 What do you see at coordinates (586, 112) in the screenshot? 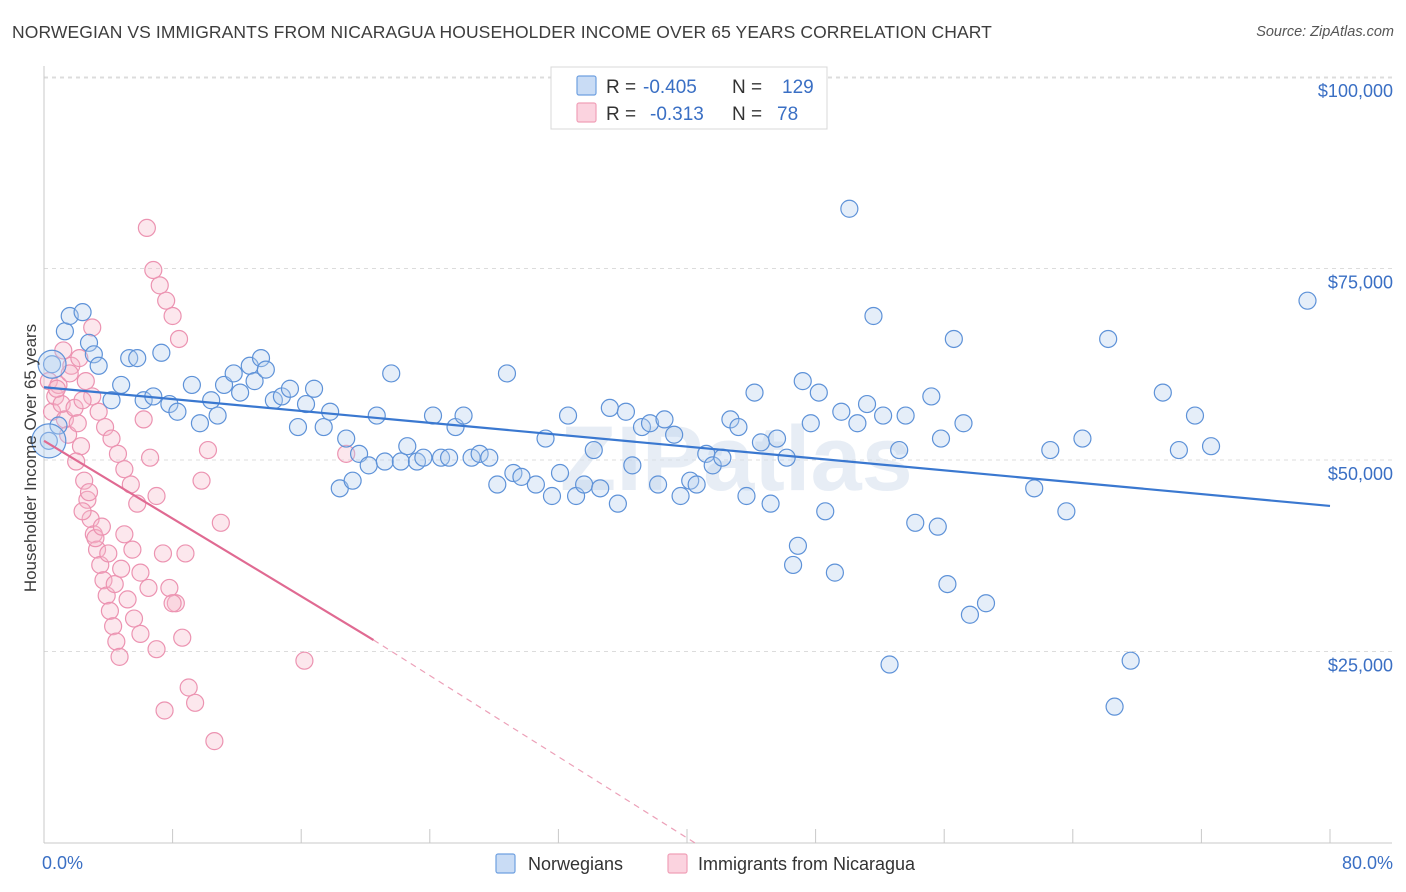
I see `legend-swatch-pink` at bounding box center [586, 112].